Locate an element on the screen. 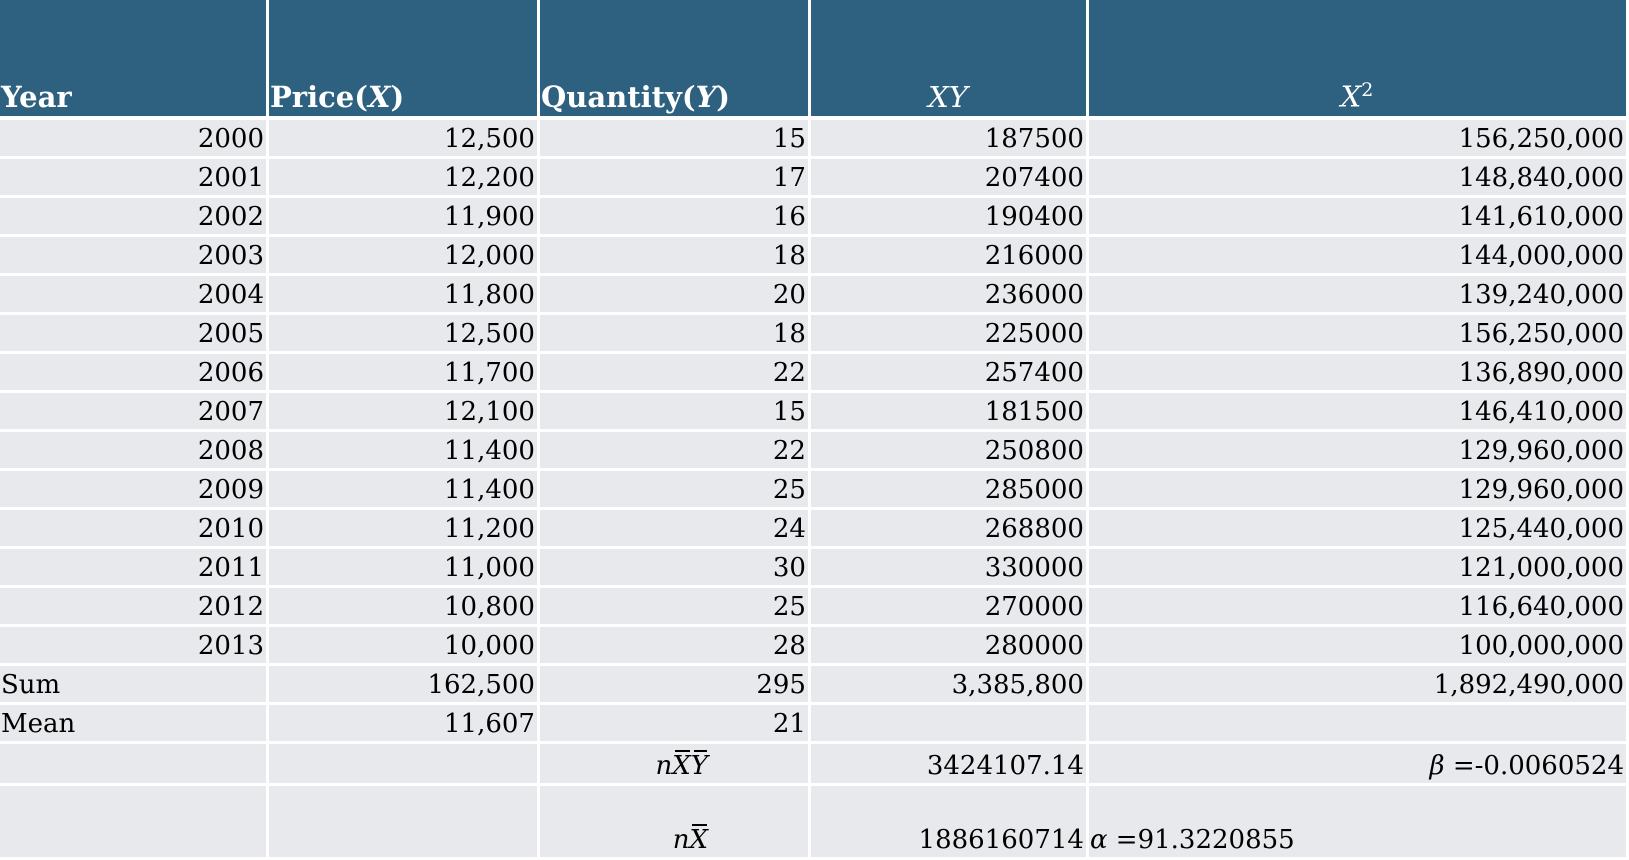 The width and height of the screenshot is (1629, 860). price-cell: 10,000 is located at coordinates (404, 646).